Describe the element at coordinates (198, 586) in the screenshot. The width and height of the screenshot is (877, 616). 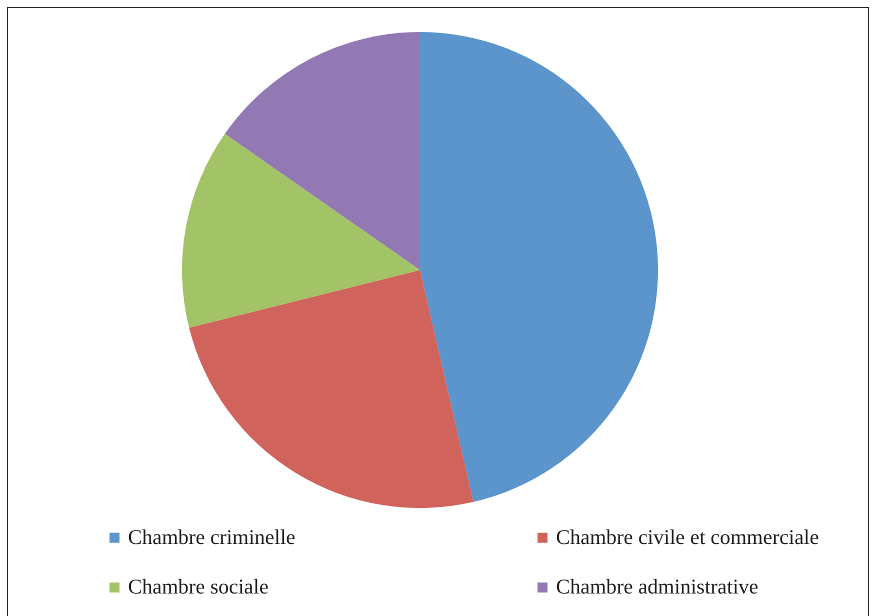
I see `legend-label: Chambre sociale` at that location.